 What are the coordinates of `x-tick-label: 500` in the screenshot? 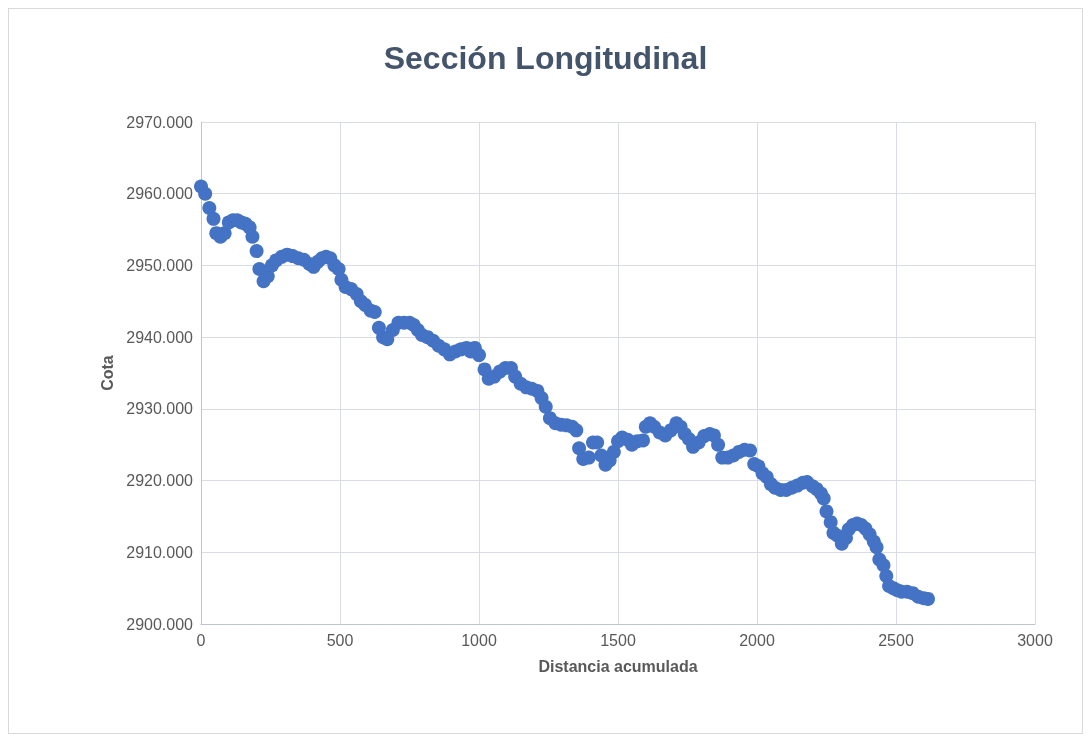 It's located at (340, 640).